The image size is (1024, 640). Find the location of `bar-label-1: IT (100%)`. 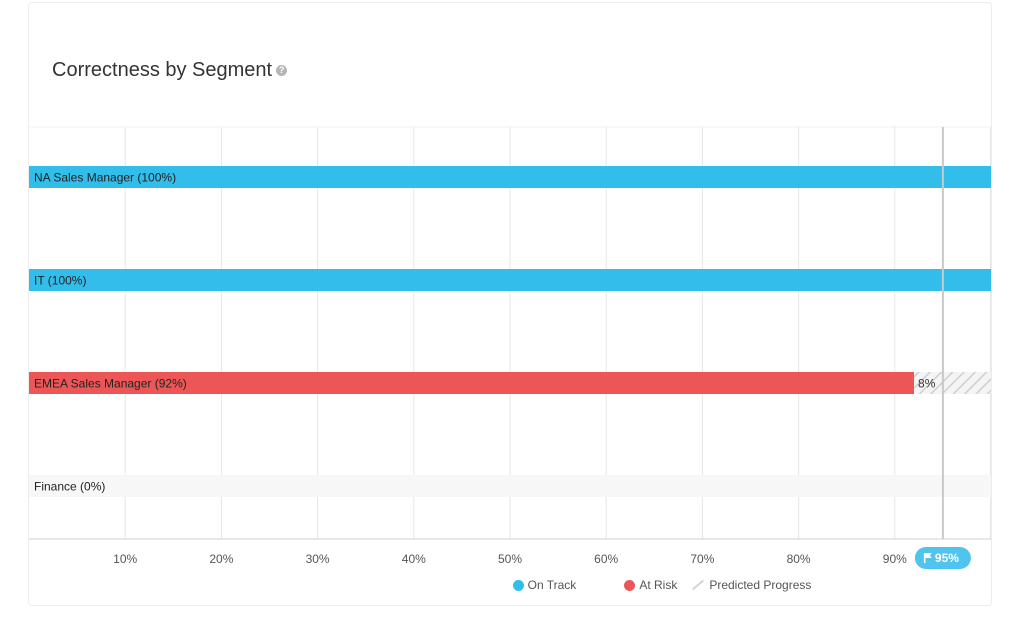

bar-label-1: IT (100%) is located at coordinates (60, 281).